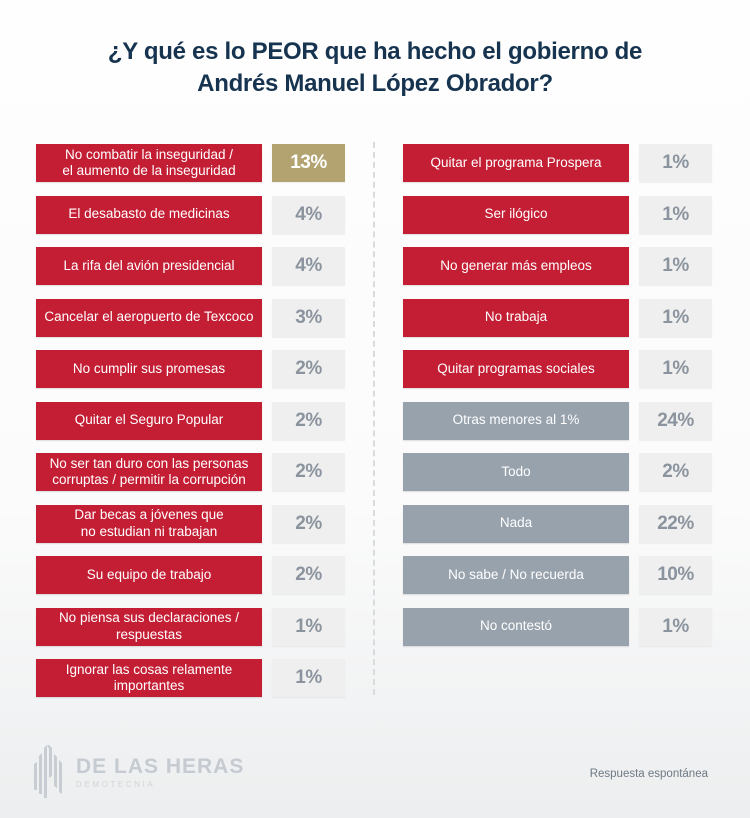 Image resolution: width=750 pixels, height=818 pixels. I want to click on chart-row: Todo 2%, so click(557, 472).